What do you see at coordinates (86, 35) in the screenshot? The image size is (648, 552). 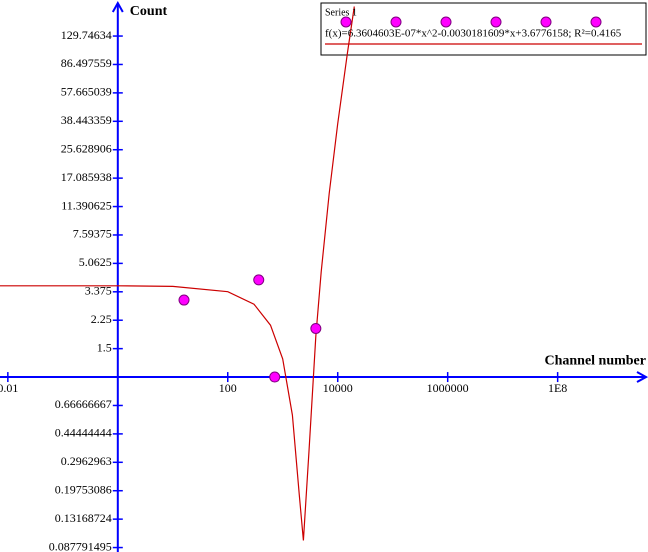 I see `y-tick-label: 129.74634` at bounding box center [86, 35].